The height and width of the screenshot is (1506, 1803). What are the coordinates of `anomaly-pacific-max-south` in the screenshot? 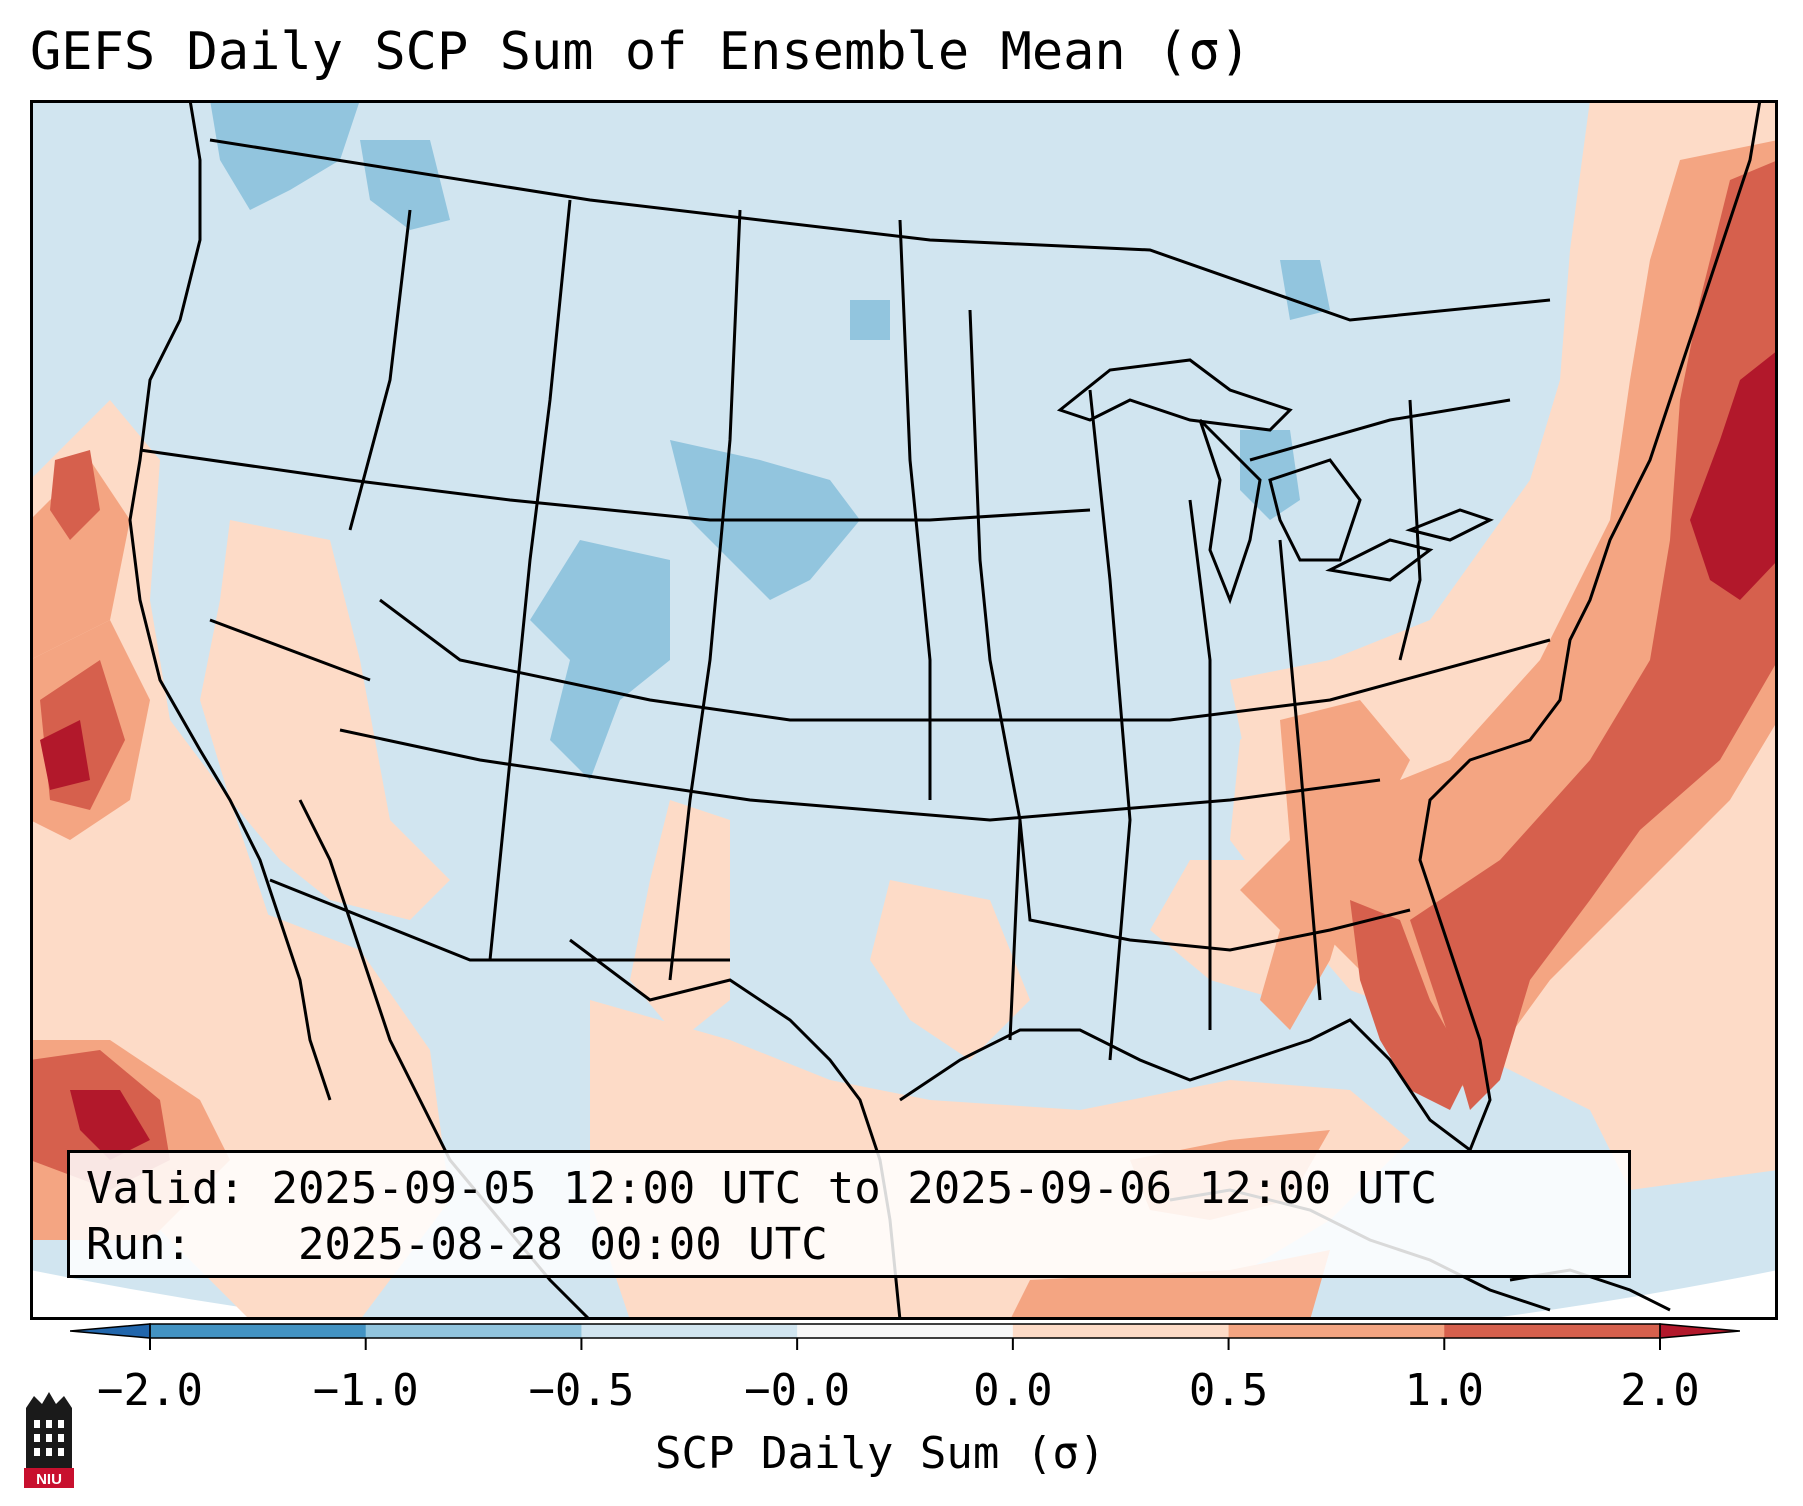 It's located at (110, 1125).